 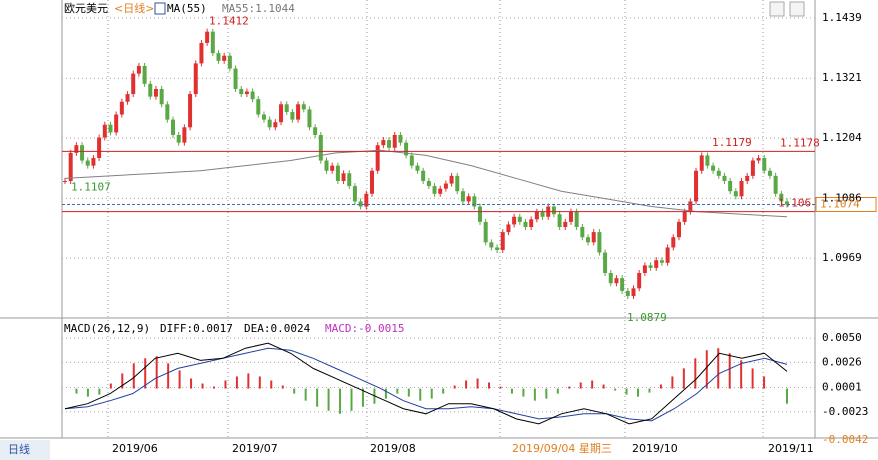 What do you see at coordinates (393, 448) in the screenshot?
I see `x-tick-label: 2019/08` at bounding box center [393, 448].